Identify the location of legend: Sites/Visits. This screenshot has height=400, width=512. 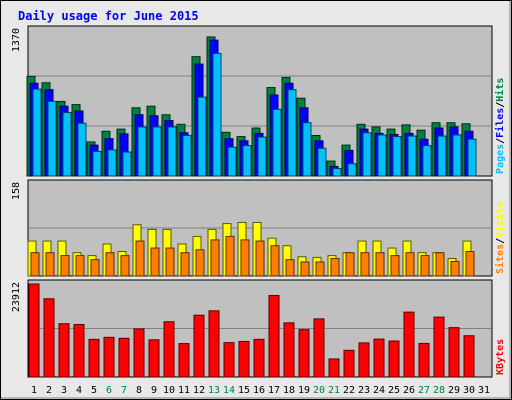
(500, 238).